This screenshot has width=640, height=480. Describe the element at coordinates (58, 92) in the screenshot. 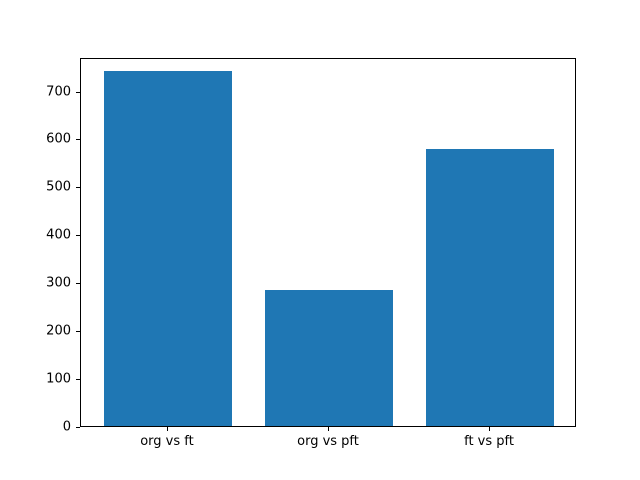

I see `y-tick-label: 700` at that location.